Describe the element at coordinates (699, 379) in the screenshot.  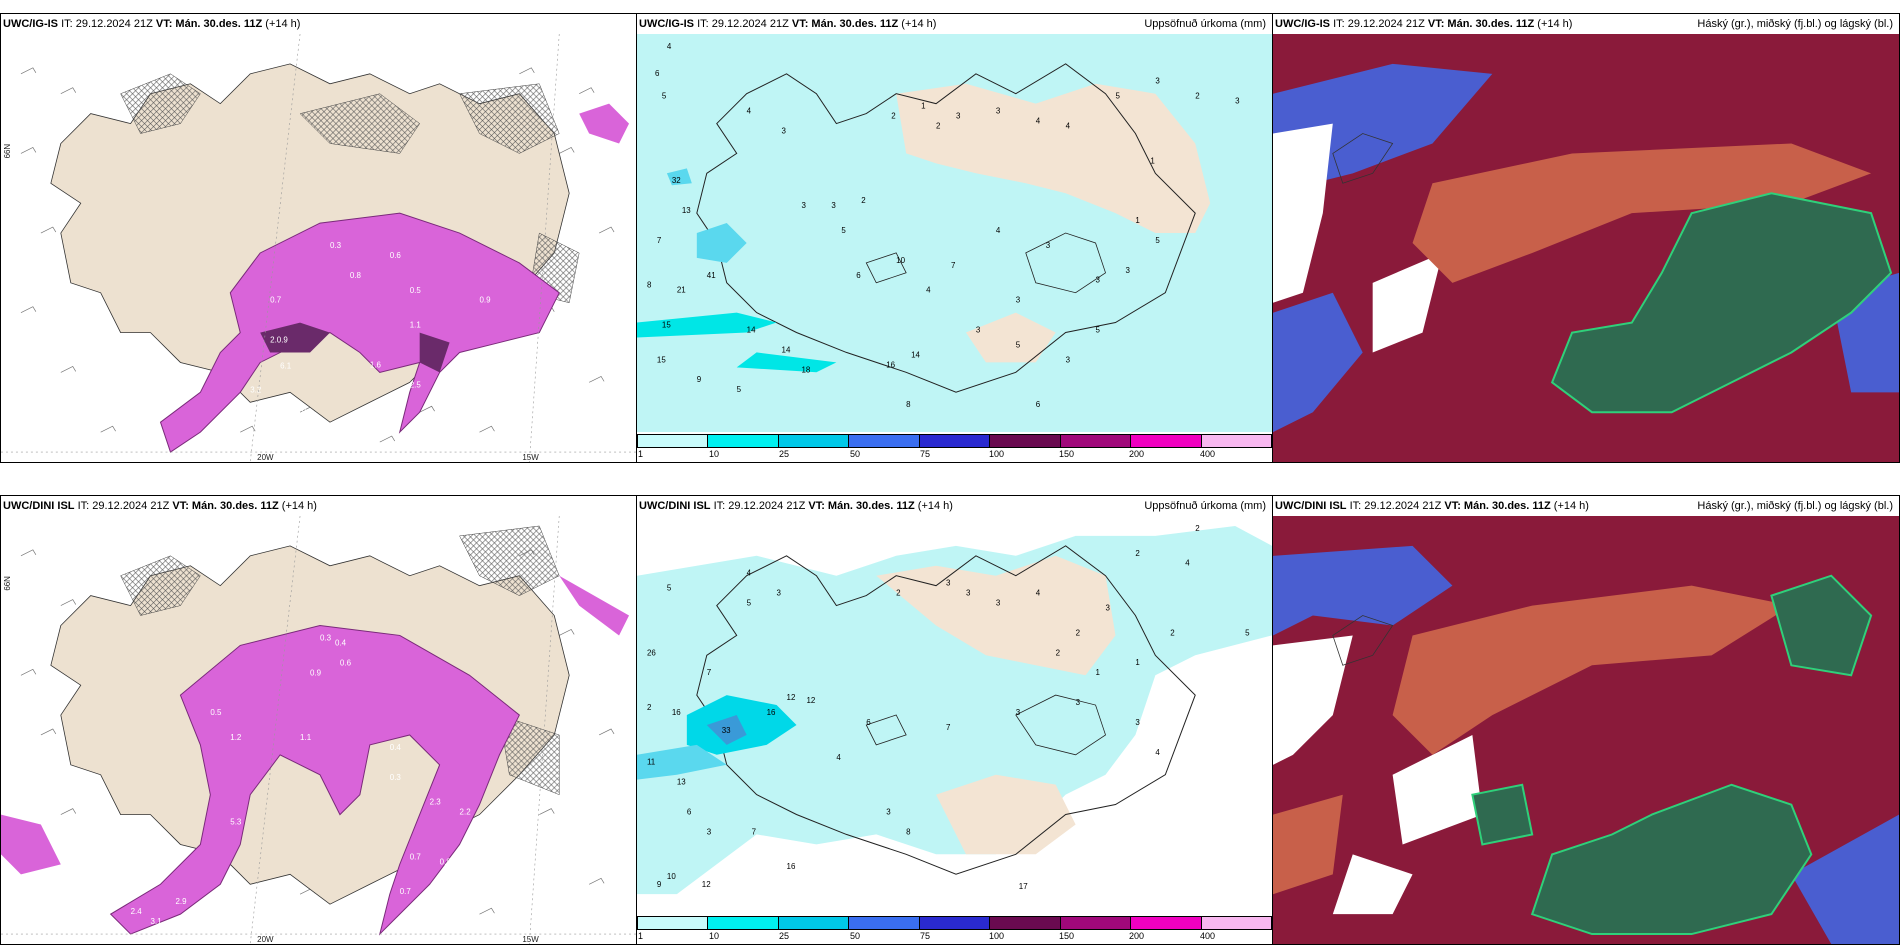
I see `precip-label: 9` at that location.